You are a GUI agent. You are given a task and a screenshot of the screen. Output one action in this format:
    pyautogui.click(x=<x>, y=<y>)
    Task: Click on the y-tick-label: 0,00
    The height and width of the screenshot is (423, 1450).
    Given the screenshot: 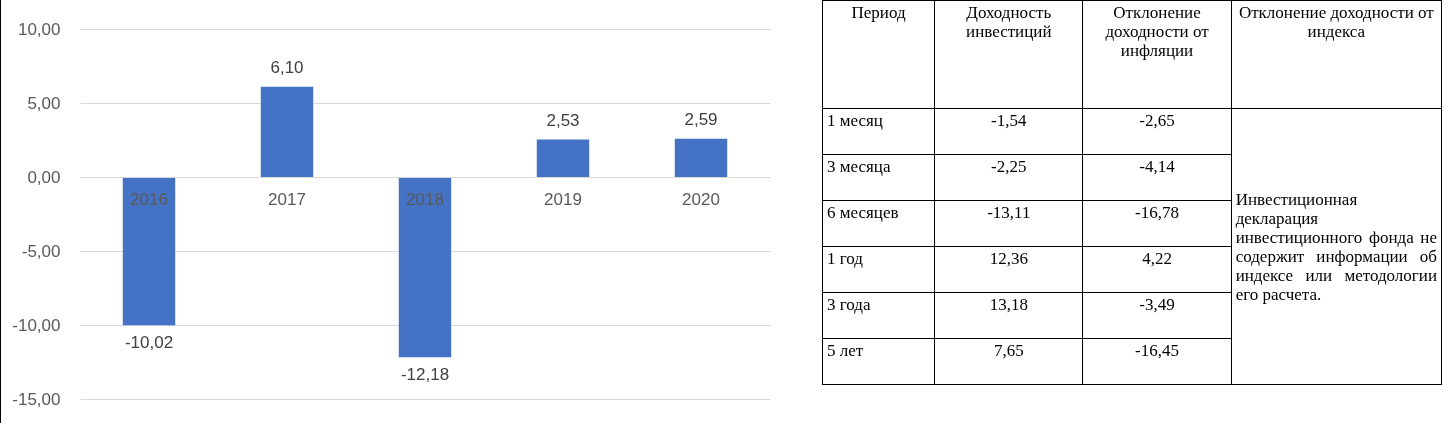 What is the action you would take?
    pyautogui.click(x=44, y=177)
    